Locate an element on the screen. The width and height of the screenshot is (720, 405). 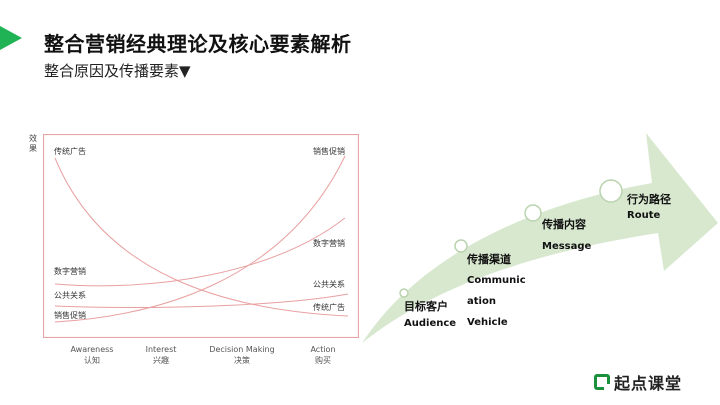
step-channel-en-line2: ation is located at coordinates (481, 301).